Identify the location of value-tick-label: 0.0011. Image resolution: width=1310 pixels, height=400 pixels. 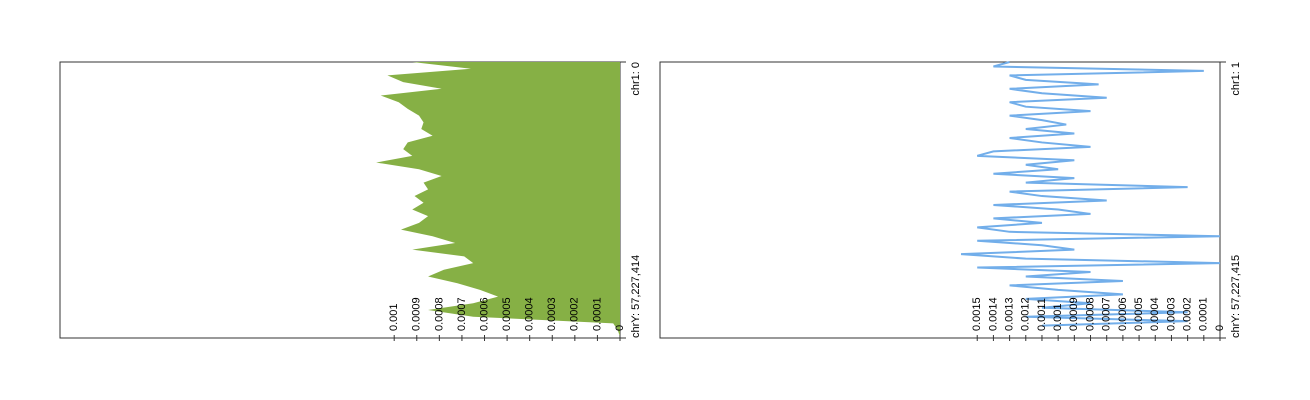
(1042, 314).